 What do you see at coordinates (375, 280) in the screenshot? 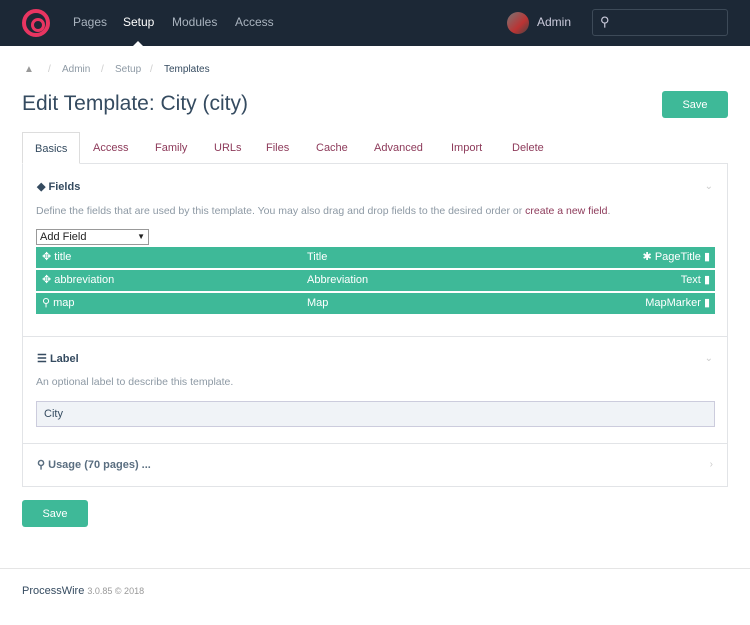
I see `field-row-abbreviation: ✥ abbreviation Abbreviation Text ▮` at bounding box center [375, 280].